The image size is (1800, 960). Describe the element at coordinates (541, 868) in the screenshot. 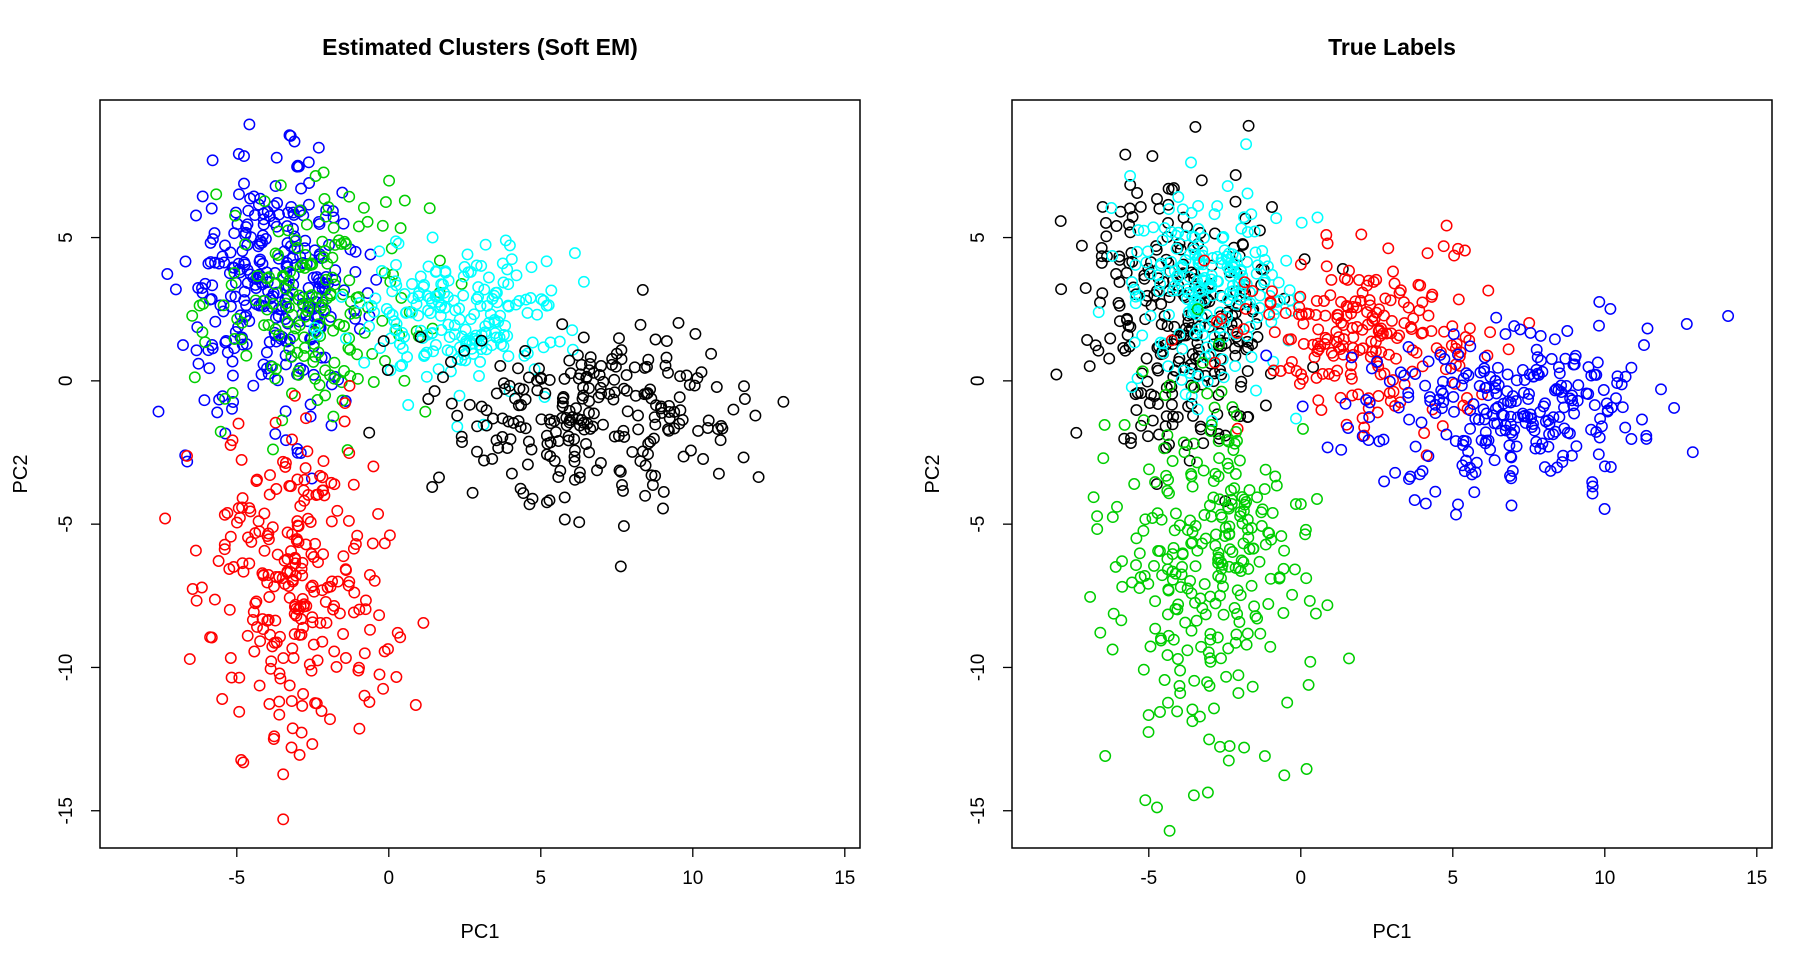

I see `x-axis: -5 0 5 10 15` at that location.